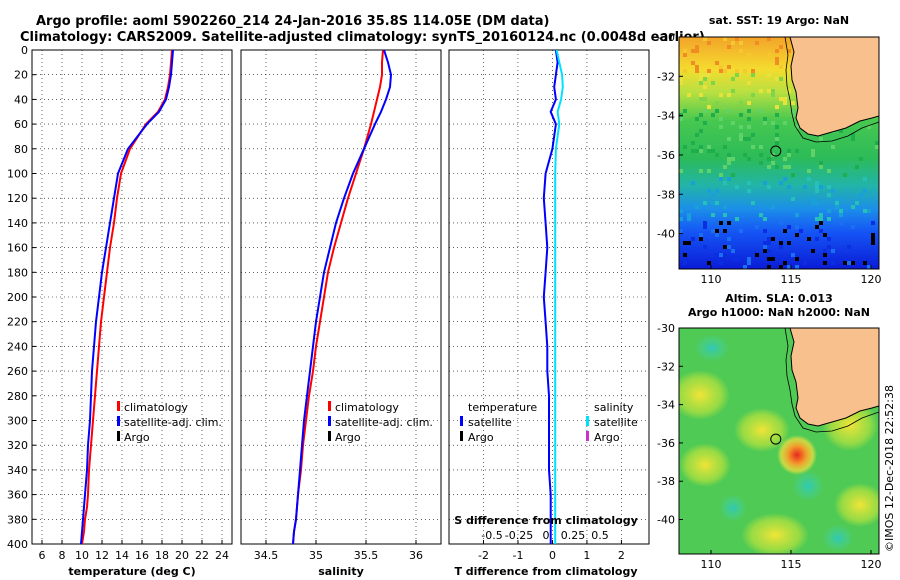  Describe the element at coordinates (366, 555) in the screenshot. I see `x-tick-label: 35.5` at that location.